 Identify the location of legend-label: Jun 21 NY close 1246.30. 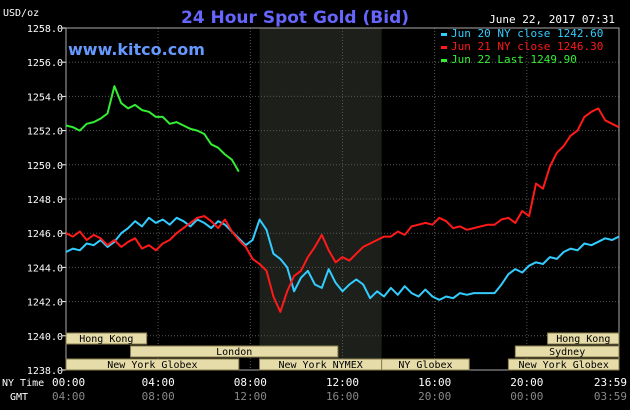
(527, 46).